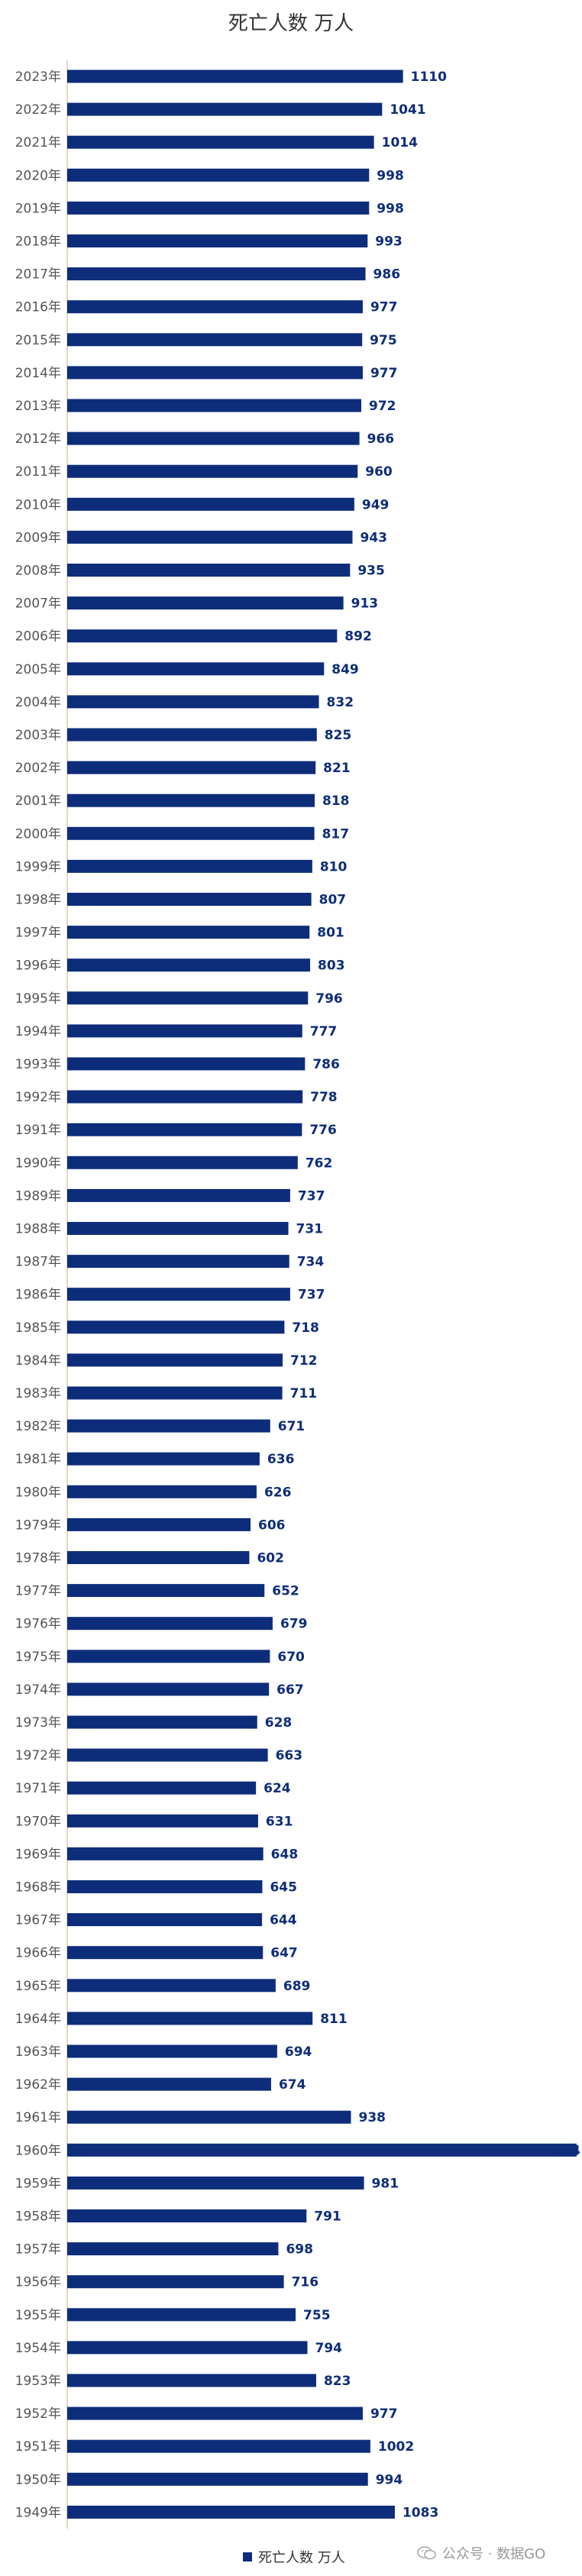 The height and width of the screenshot is (2576, 582). Describe the element at coordinates (494, 2554) in the screenshot. I see `watermark-text: 公众号 · 数据GO` at that location.